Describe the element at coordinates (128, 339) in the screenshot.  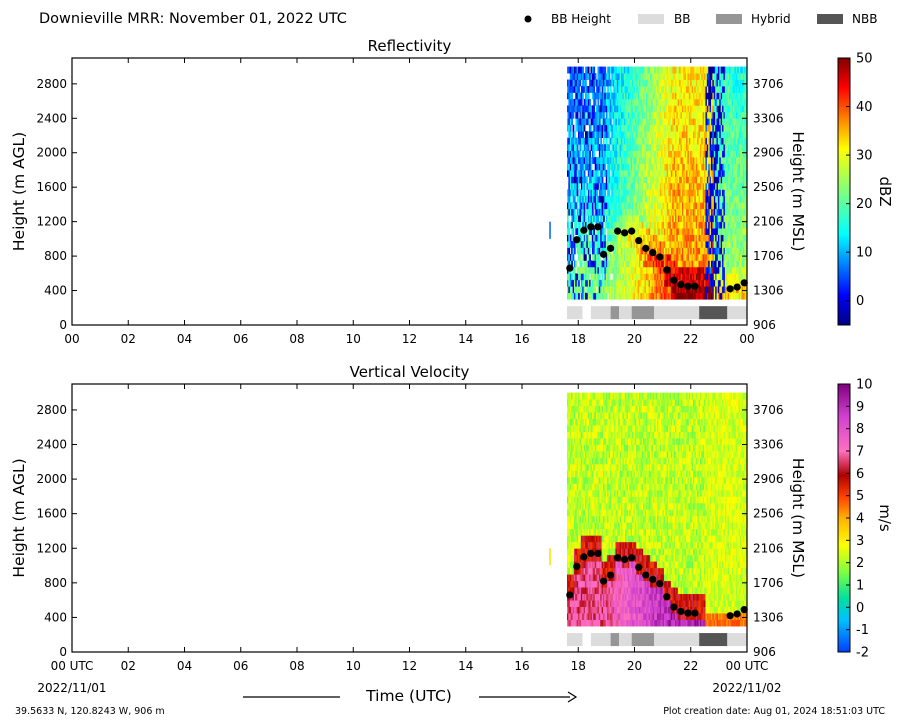
I see `x-tick-label: 02` at that location.